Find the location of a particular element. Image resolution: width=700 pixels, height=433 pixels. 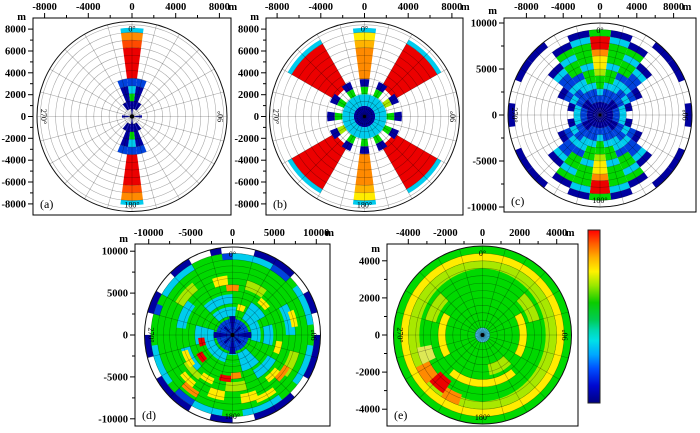

x-tick-label: 10000 is located at coordinates (316, 233).